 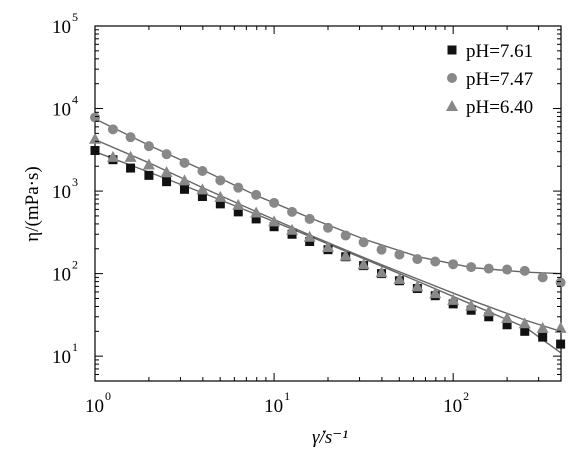 I want to click on legend-marker-circle, so click(x=452, y=78).